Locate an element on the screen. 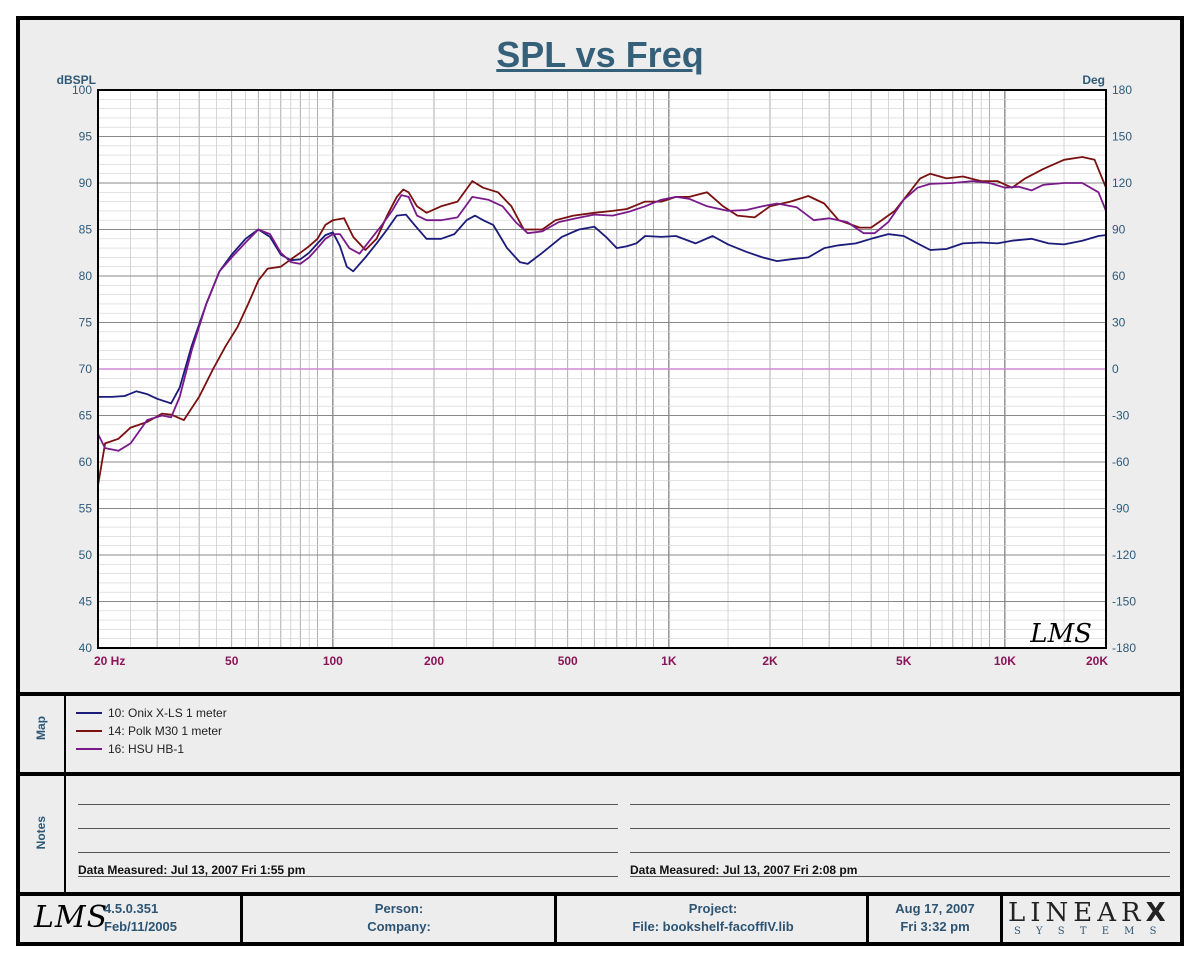 The width and height of the screenshot is (1200, 960). lms-logo: LMS is located at coordinates (71, 917).